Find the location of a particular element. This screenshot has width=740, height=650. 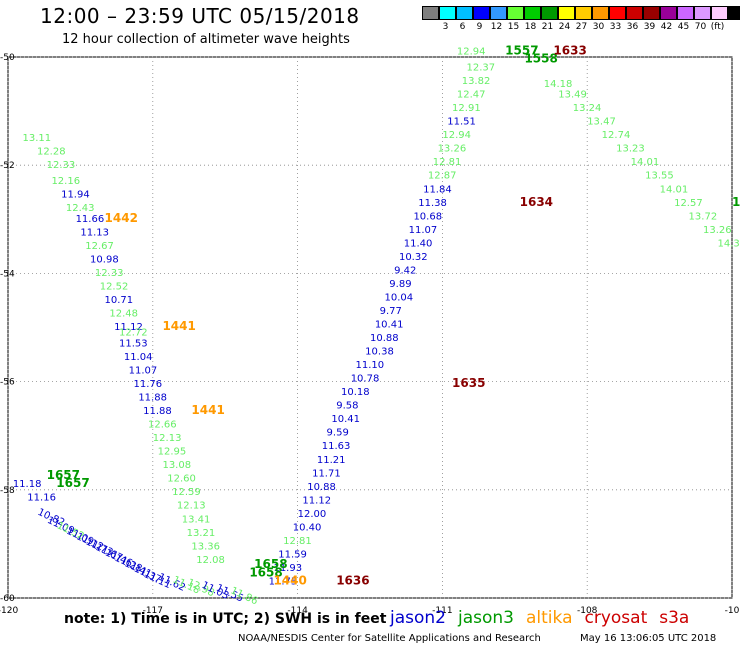

legend-label: 70 is located at coordinates (700, 27).